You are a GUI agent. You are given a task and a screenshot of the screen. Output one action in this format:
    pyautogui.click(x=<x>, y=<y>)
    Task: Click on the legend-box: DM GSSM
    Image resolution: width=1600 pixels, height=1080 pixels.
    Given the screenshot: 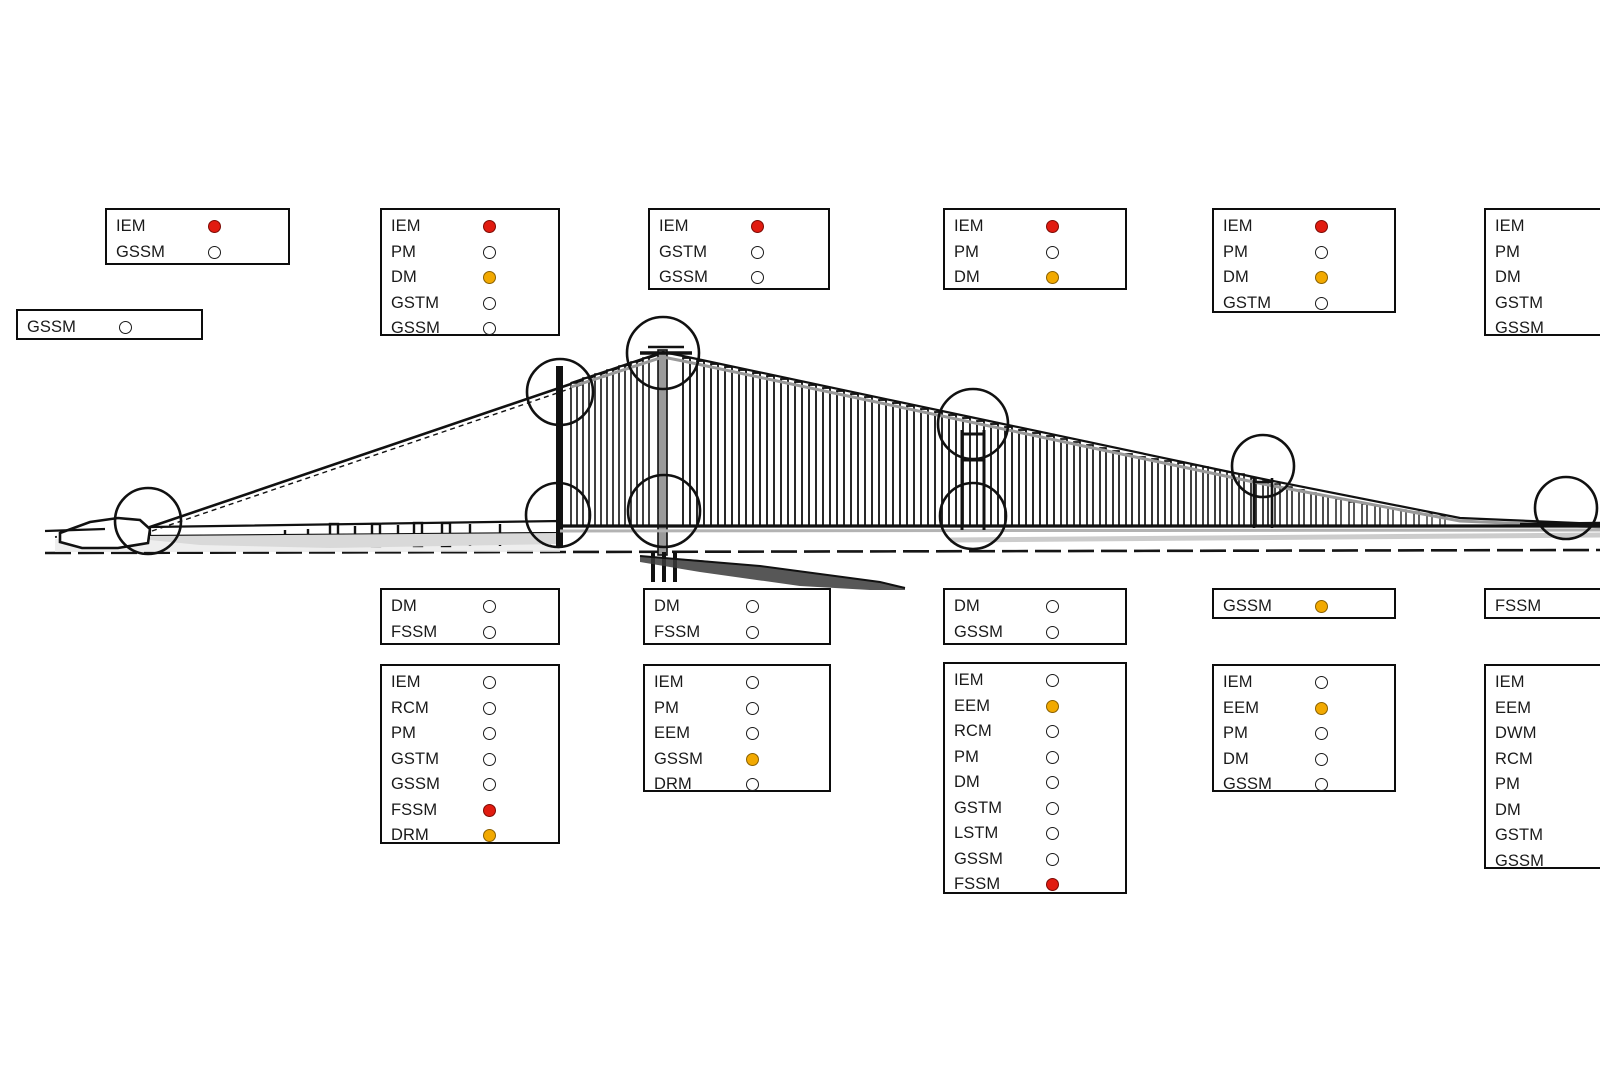 What is the action you would take?
    pyautogui.click(x=1035, y=616)
    